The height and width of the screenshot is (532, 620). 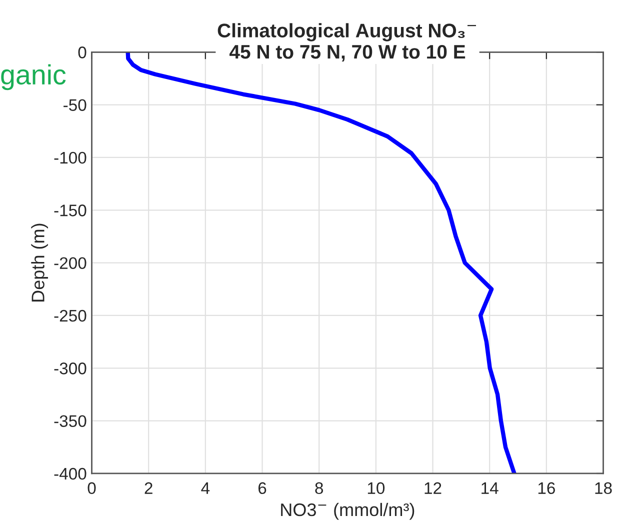 I want to click on y-tick-label: -400, so click(x=70, y=474).